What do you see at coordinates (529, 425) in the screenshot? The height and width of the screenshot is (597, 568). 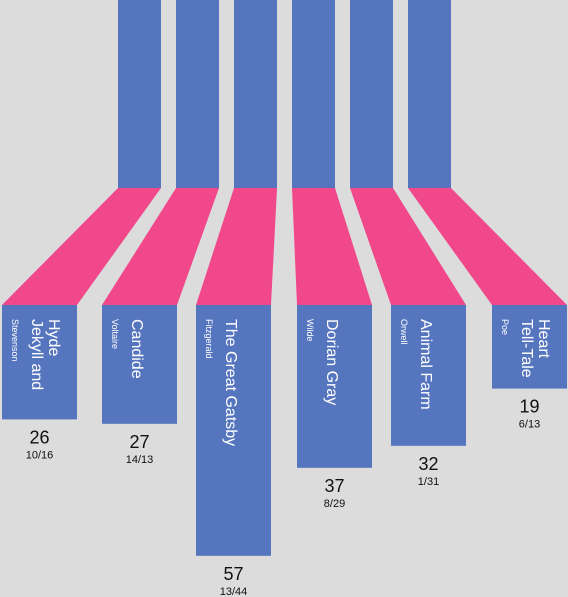 I see `sub-label: 6/13` at bounding box center [529, 425].